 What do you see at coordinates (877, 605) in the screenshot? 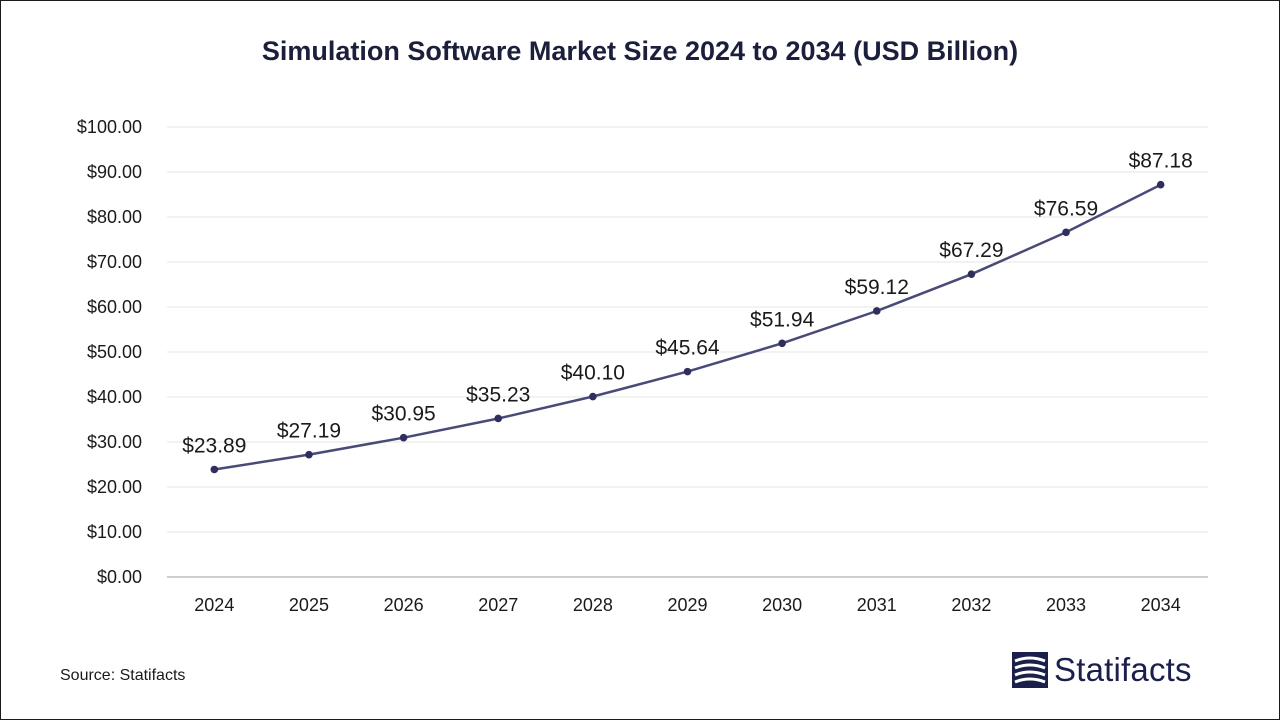
I see `x-tick-label: 2031` at bounding box center [877, 605].